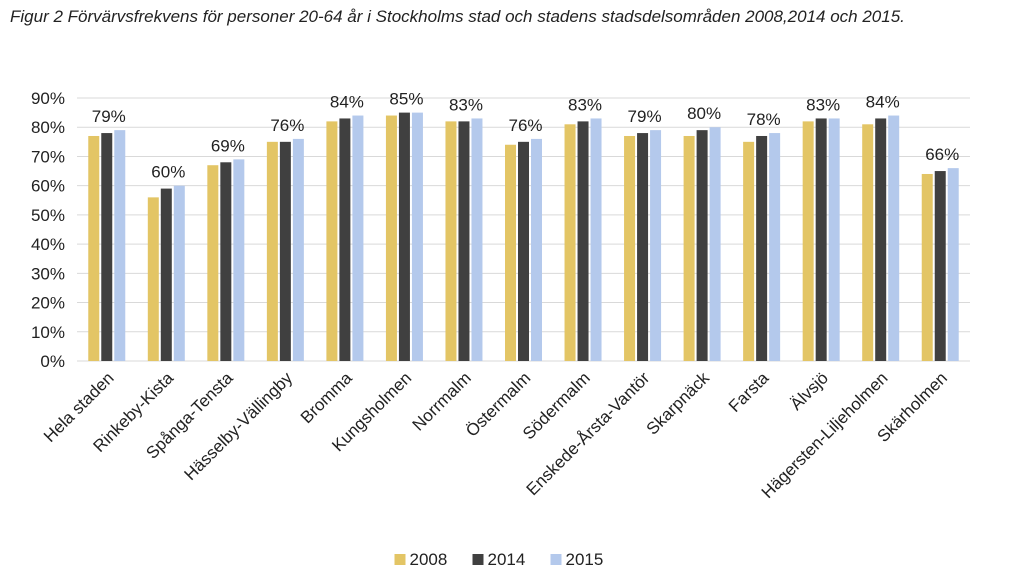  Describe the element at coordinates (168, 172) in the screenshot. I see `data-label: 60%` at that location.